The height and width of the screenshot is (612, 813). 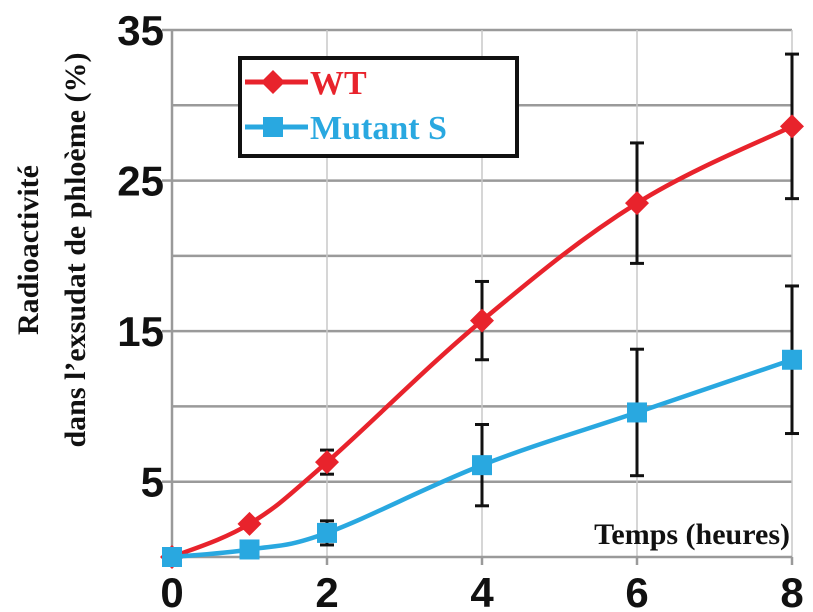 I want to click on x-tick-label: 8, so click(x=791, y=590).